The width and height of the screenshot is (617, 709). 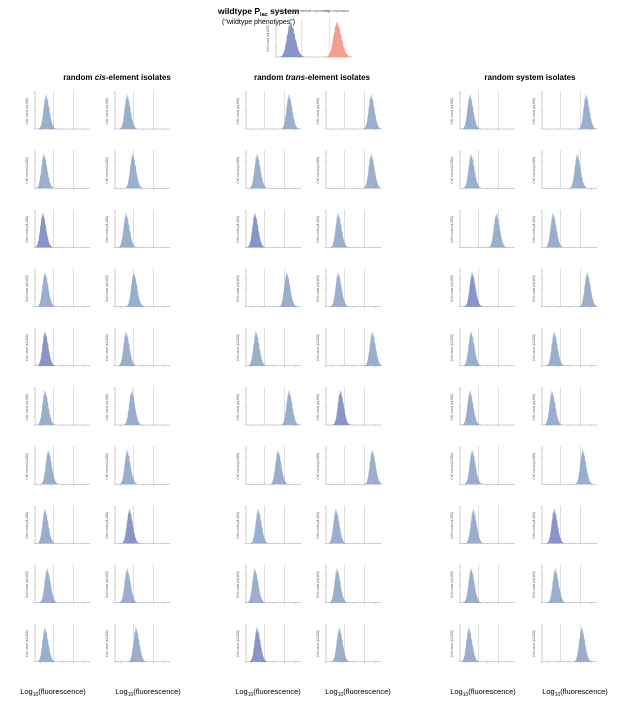 What do you see at coordinates (348, 643) in the screenshot?
I see `panel-trans-10-2: Cell count (x1,000)` at bounding box center [348, 643].